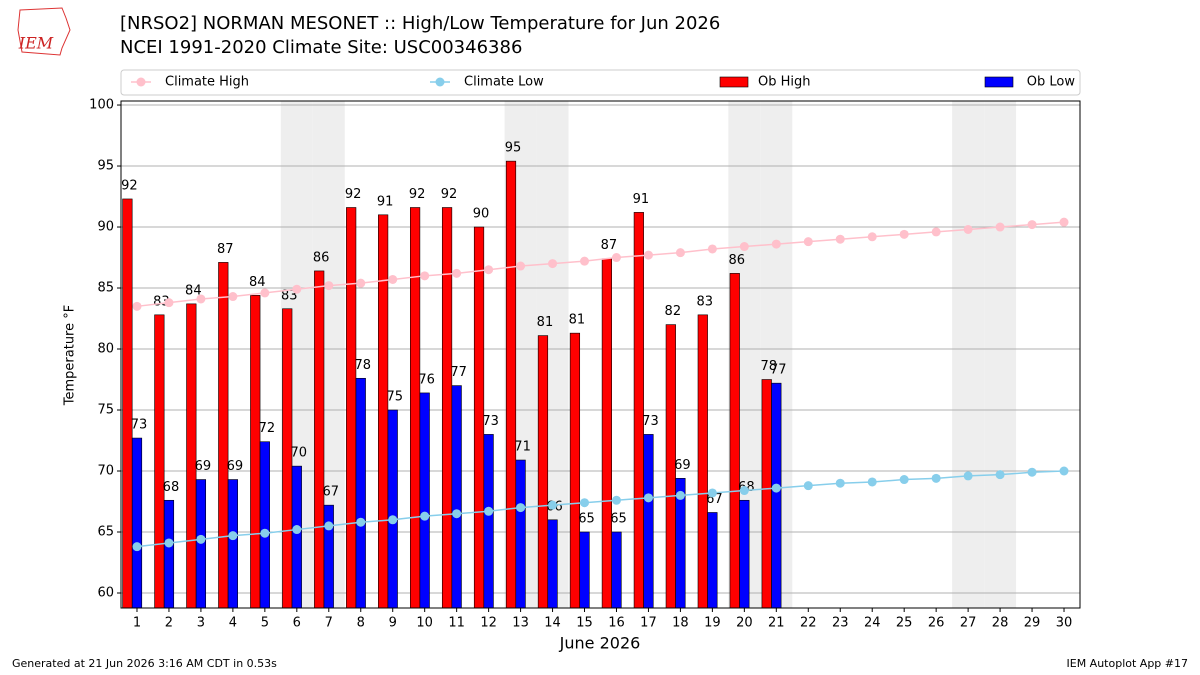 This screenshot has height=675, width=1200. What do you see at coordinates (265, 623) in the screenshot?
I see `x-tick-label: 5` at bounding box center [265, 623].